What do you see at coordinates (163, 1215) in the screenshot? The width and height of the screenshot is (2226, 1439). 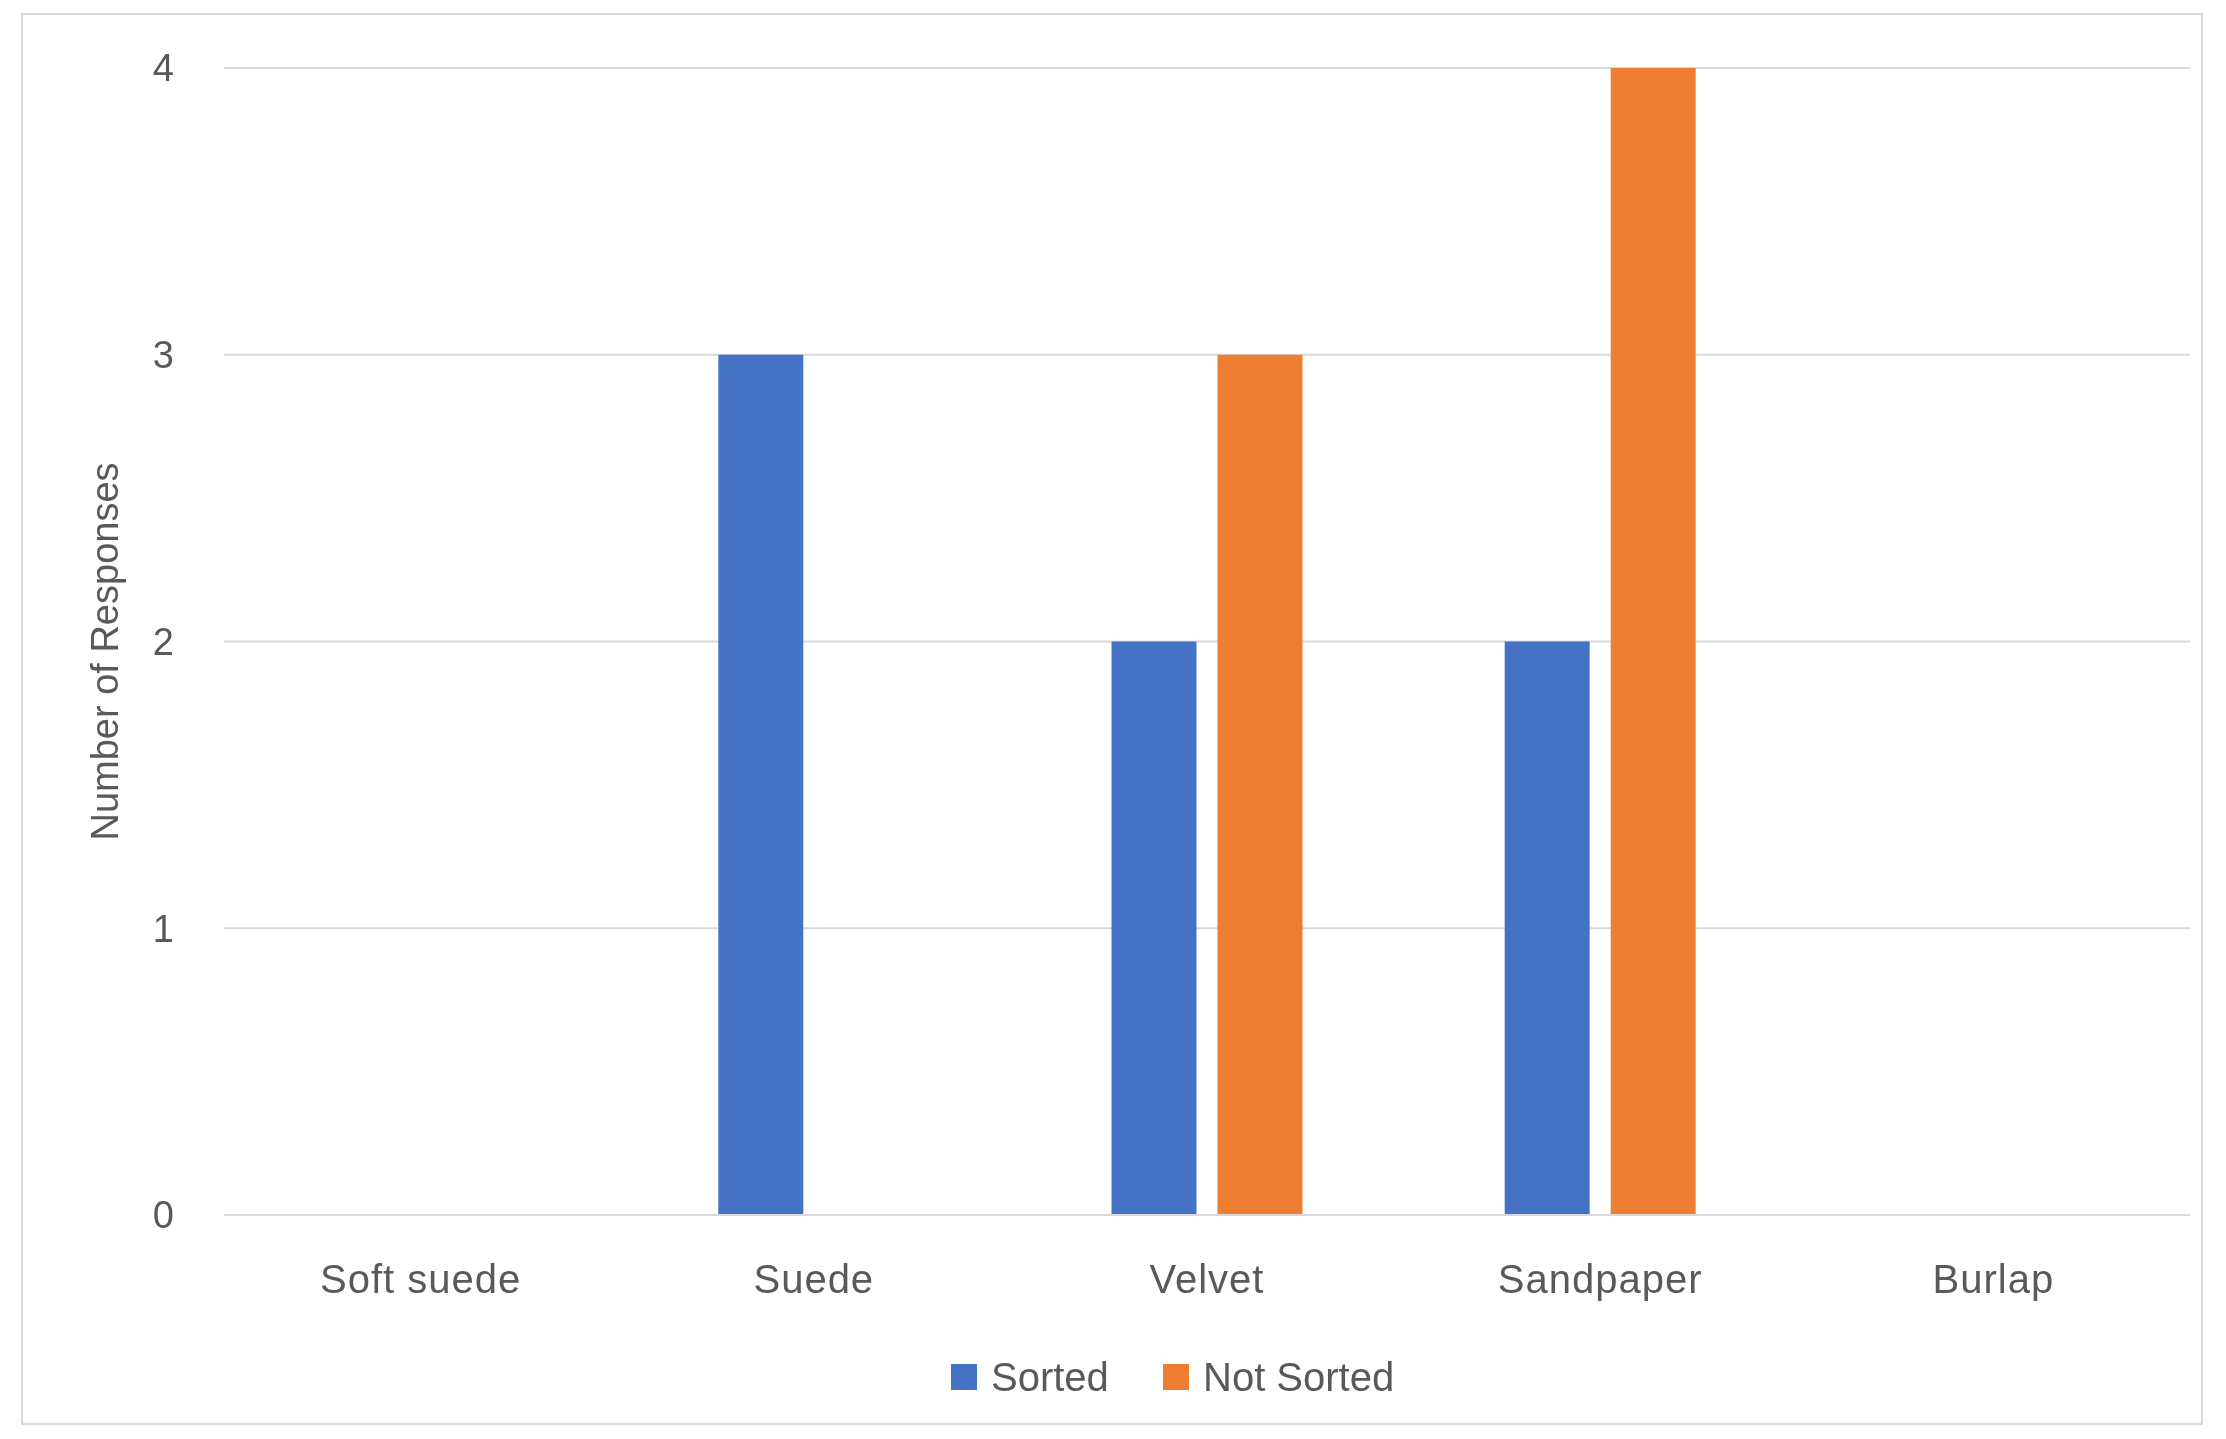 I see `y-tick-label: 0` at bounding box center [163, 1215].